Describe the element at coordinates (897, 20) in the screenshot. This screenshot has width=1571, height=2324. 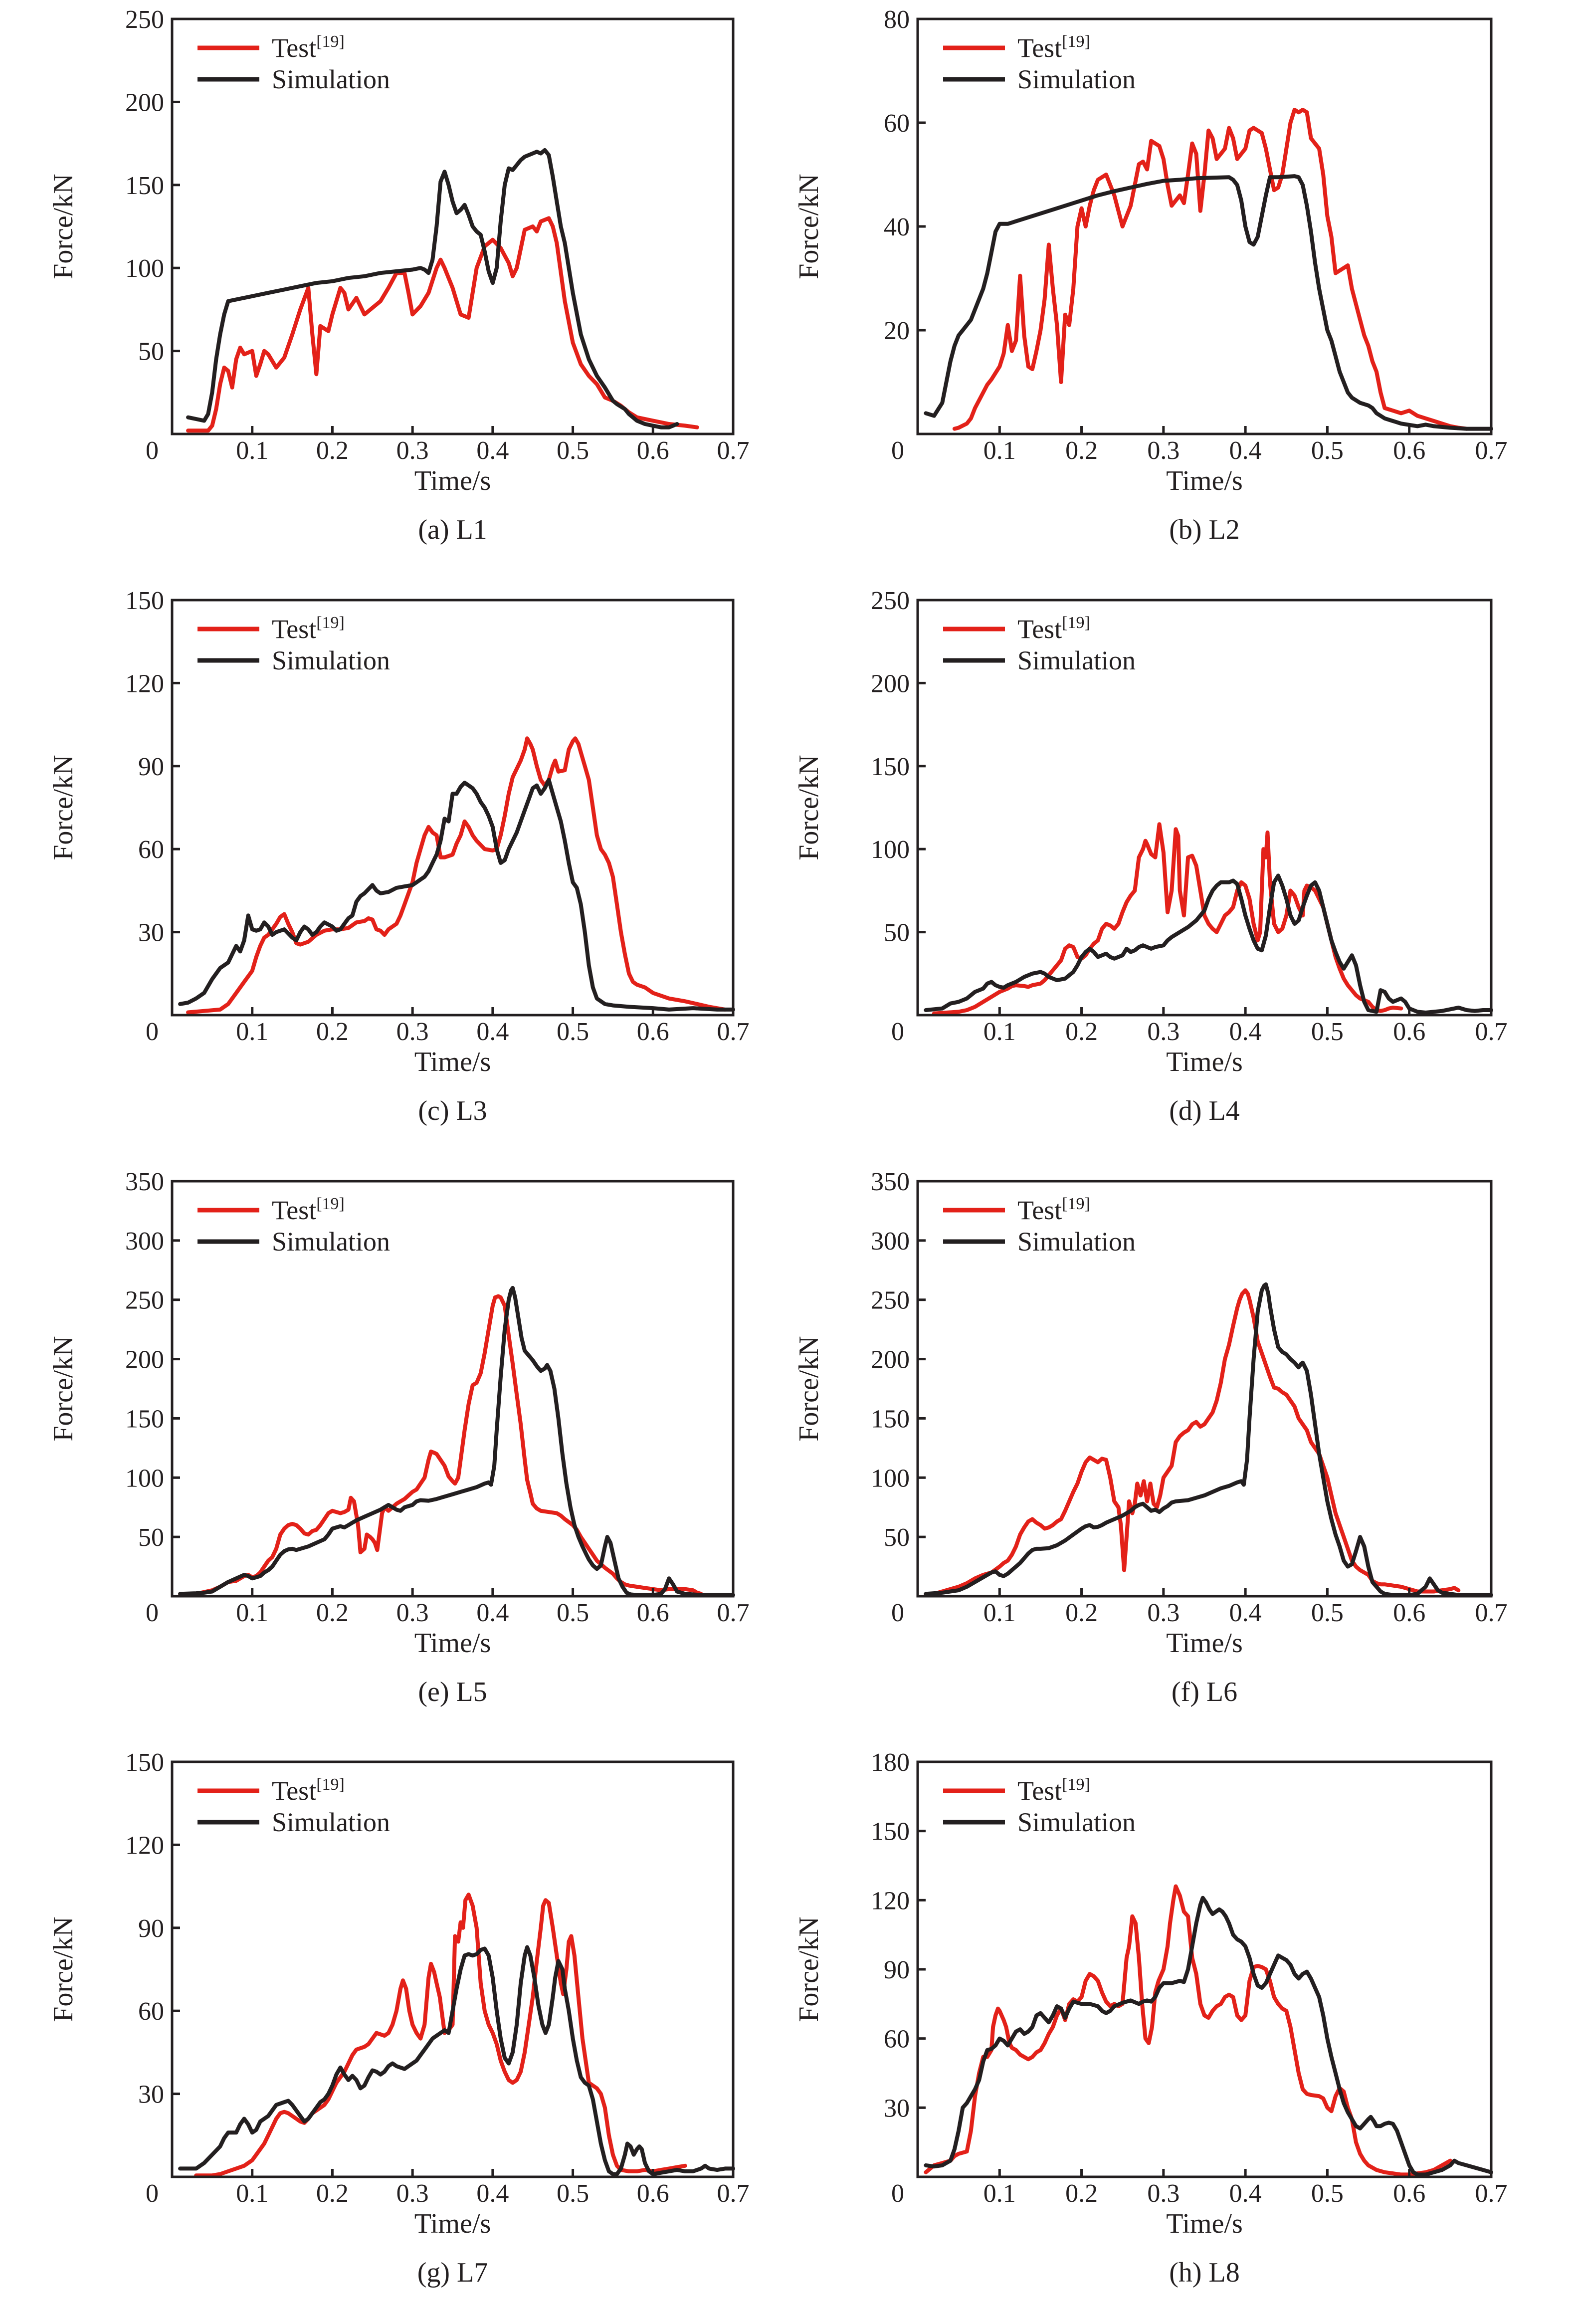
I see `y-tick-label: 80` at that location.